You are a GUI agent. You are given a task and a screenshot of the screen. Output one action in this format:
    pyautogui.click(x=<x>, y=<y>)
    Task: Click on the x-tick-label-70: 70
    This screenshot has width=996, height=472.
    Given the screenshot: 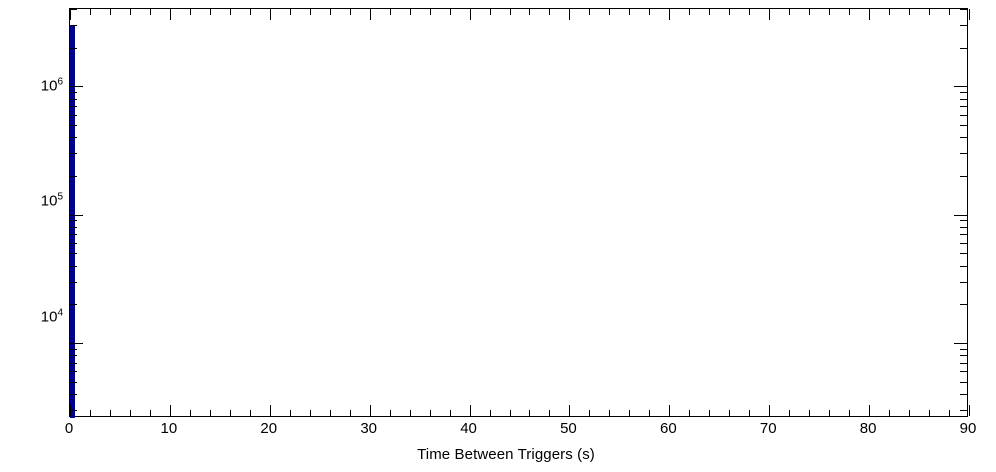 What is the action you would take?
    pyautogui.click(x=768, y=428)
    